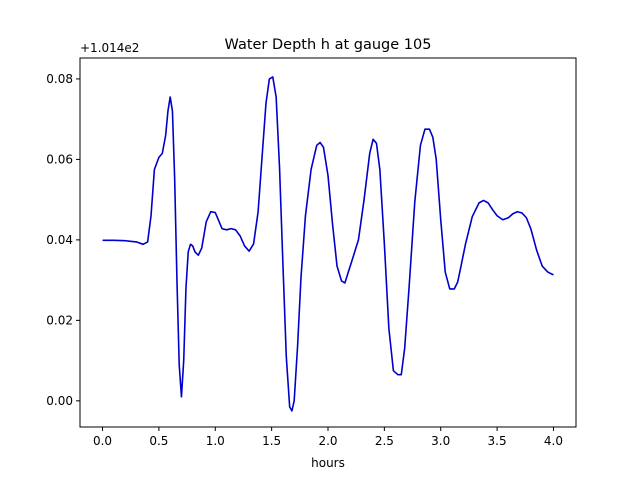 This screenshot has width=640, height=480. Describe the element at coordinates (271, 441) in the screenshot. I see `x-tick-label: 1.5` at that location.